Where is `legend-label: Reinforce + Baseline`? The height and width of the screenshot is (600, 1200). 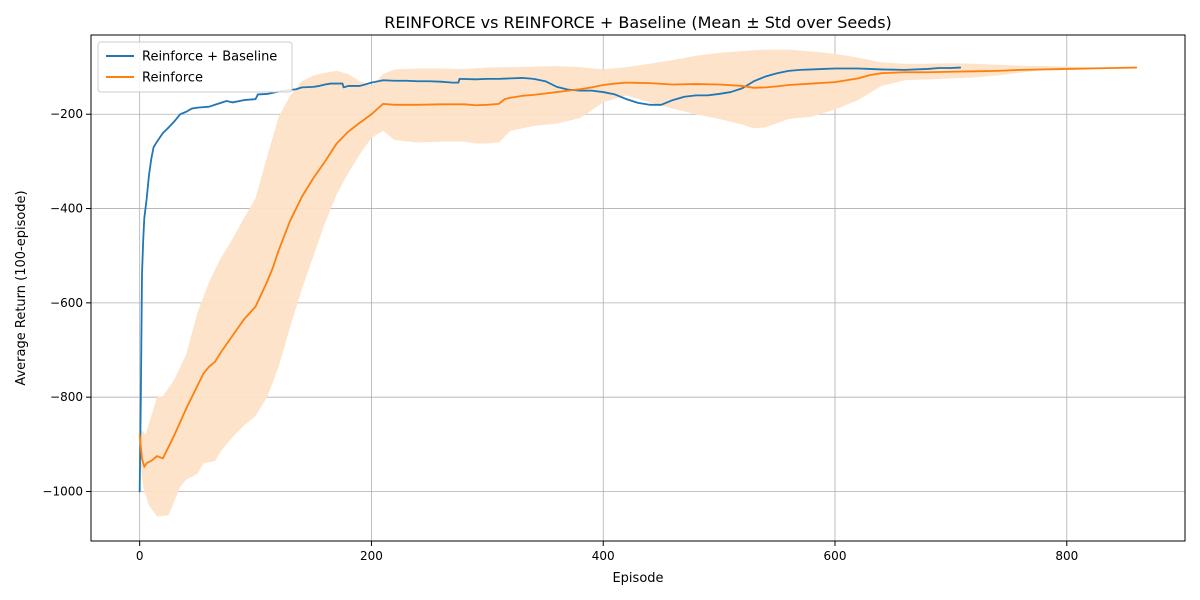
legend-label: Reinforce + Baseline is located at coordinates (209, 57).